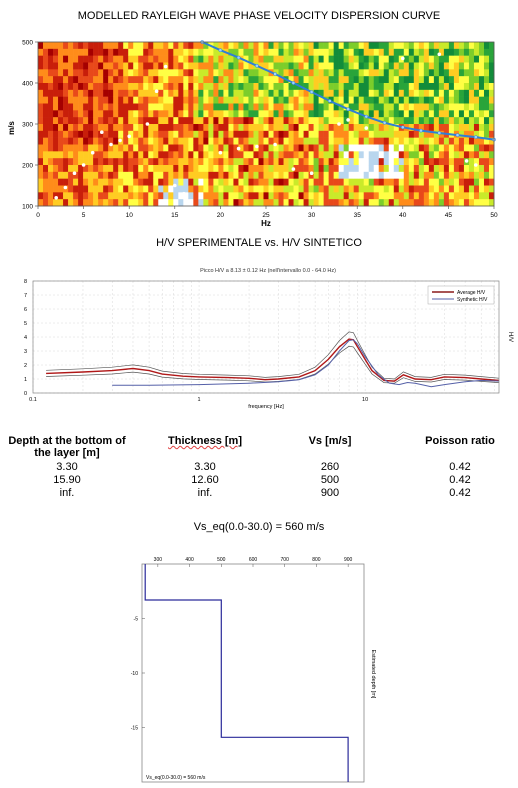  What do you see at coordinates (111, 144) in the screenshot?
I see `heatmap-dot` at bounding box center [111, 144].